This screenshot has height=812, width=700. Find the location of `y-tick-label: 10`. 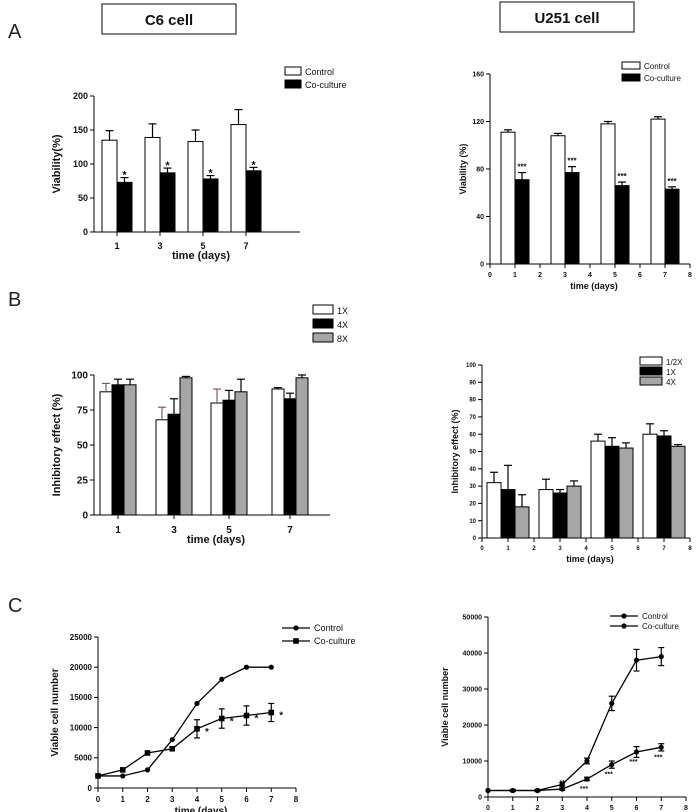

y-tick-label: 10 is located at coordinates (472, 522).